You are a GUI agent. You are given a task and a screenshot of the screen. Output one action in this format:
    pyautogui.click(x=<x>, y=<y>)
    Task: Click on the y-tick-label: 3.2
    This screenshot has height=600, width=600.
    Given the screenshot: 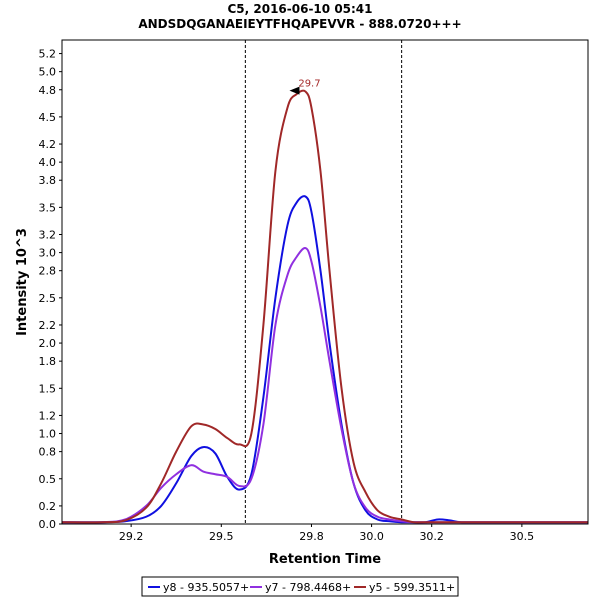 What is the action you would take?
    pyautogui.click(x=48, y=235)
    